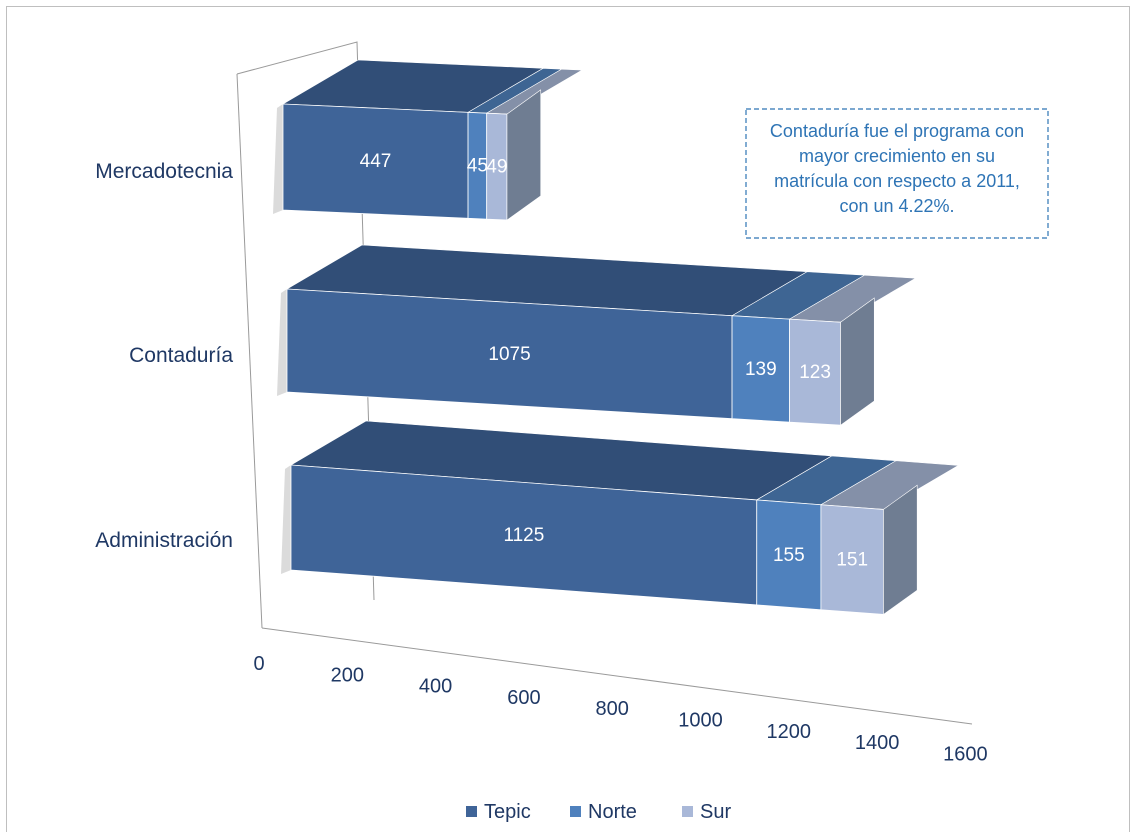 The image size is (1137, 832). What do you see at coordinates (877, 743) in the screenshot?
I see `x-tick-label: 1400` at bounding box center [877, 743].